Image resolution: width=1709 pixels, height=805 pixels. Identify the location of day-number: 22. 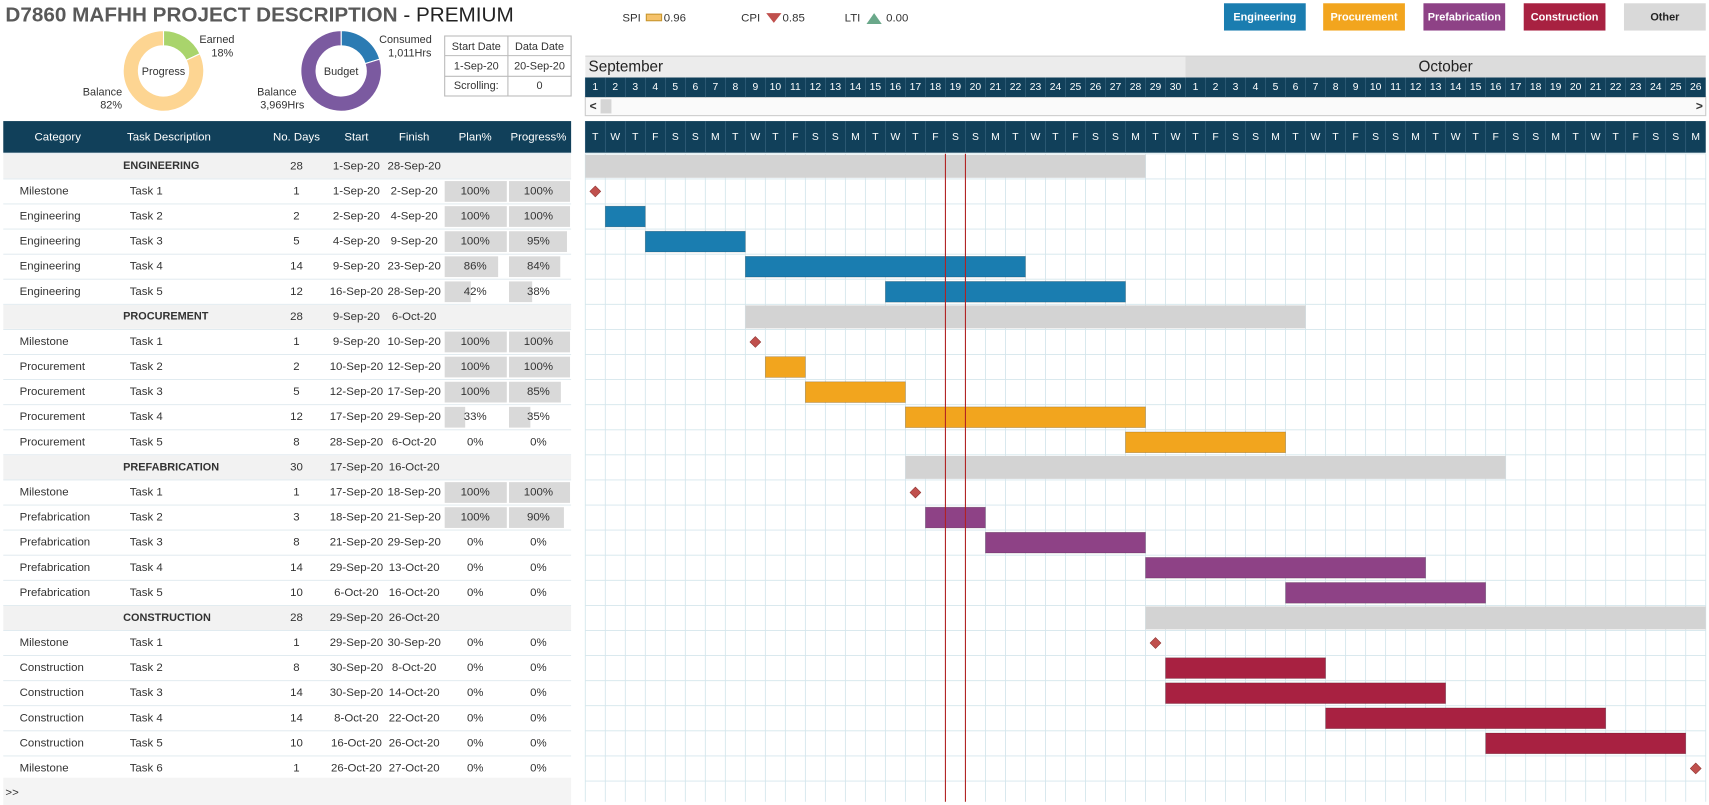
(1616, 87).